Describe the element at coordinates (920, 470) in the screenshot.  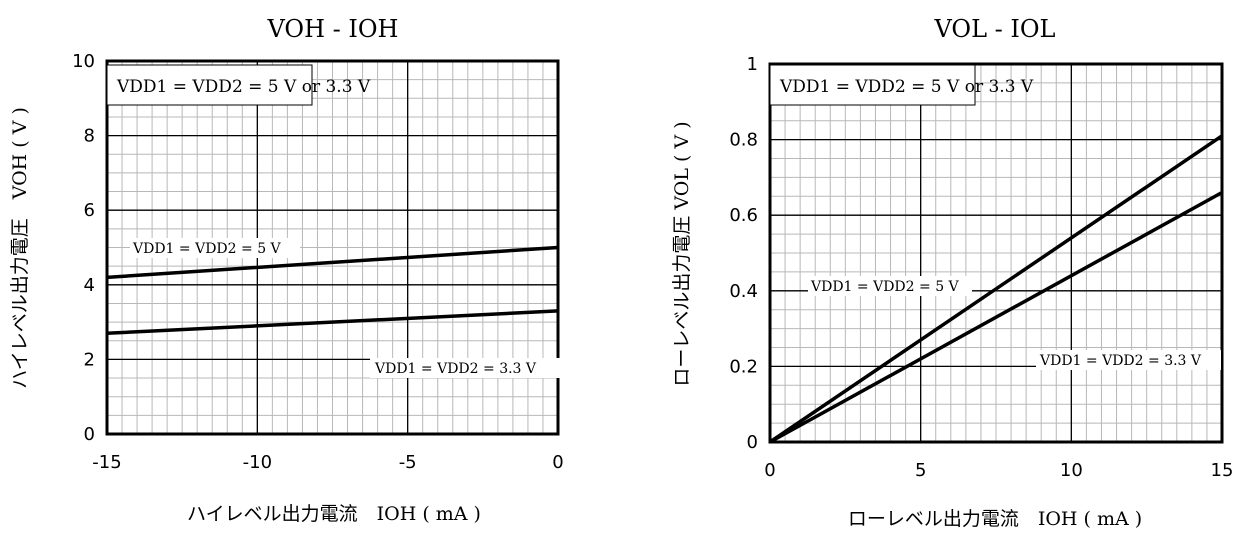
I see `x-tick-label: 5` at that location.